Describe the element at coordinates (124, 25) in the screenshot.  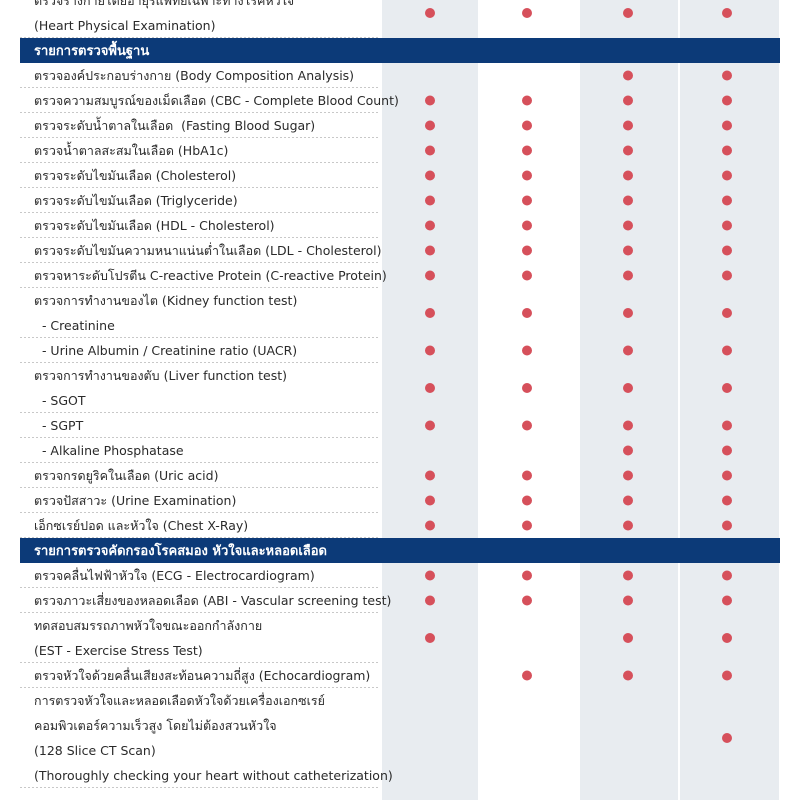
I see `row-label: (Heart Physical Examination)` at that location.